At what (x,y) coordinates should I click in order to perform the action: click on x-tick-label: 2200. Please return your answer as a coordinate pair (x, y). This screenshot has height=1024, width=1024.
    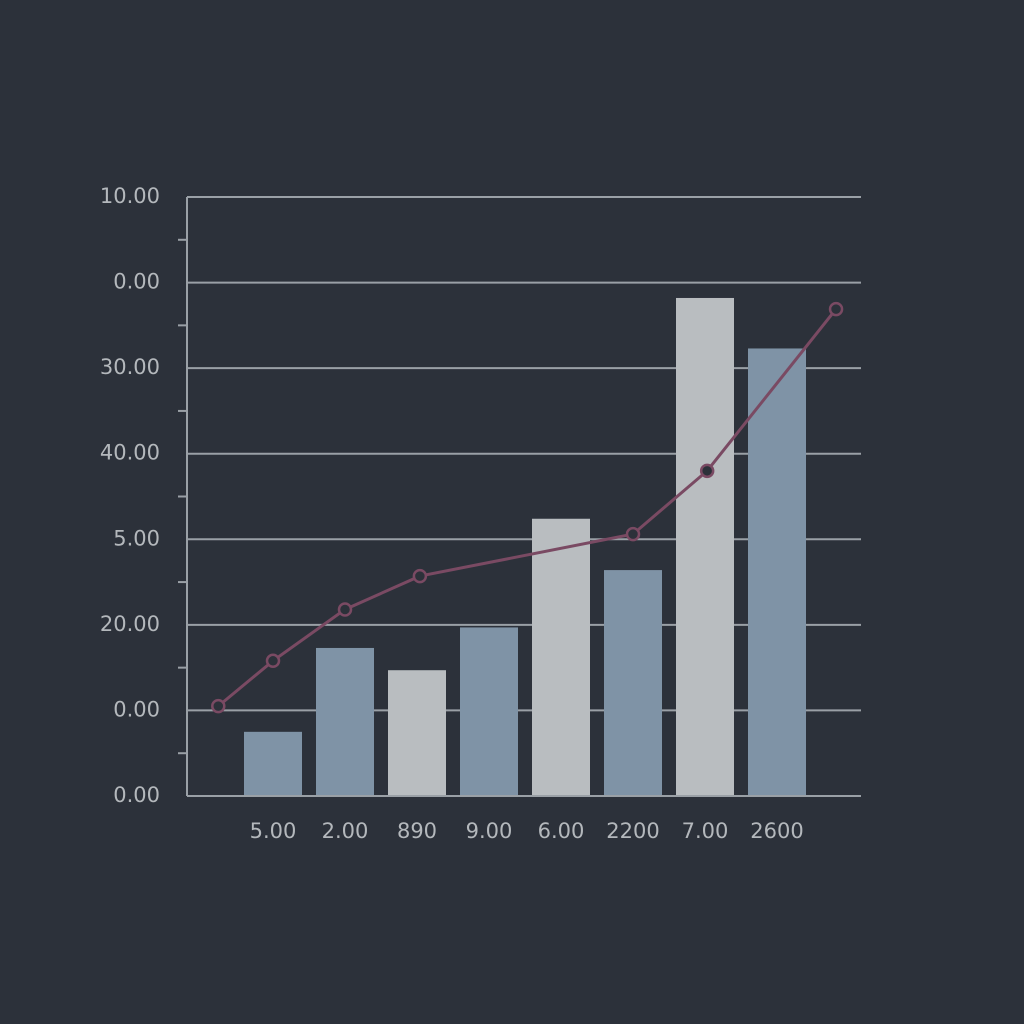
    Looking at the image, I should click on (632, 831).